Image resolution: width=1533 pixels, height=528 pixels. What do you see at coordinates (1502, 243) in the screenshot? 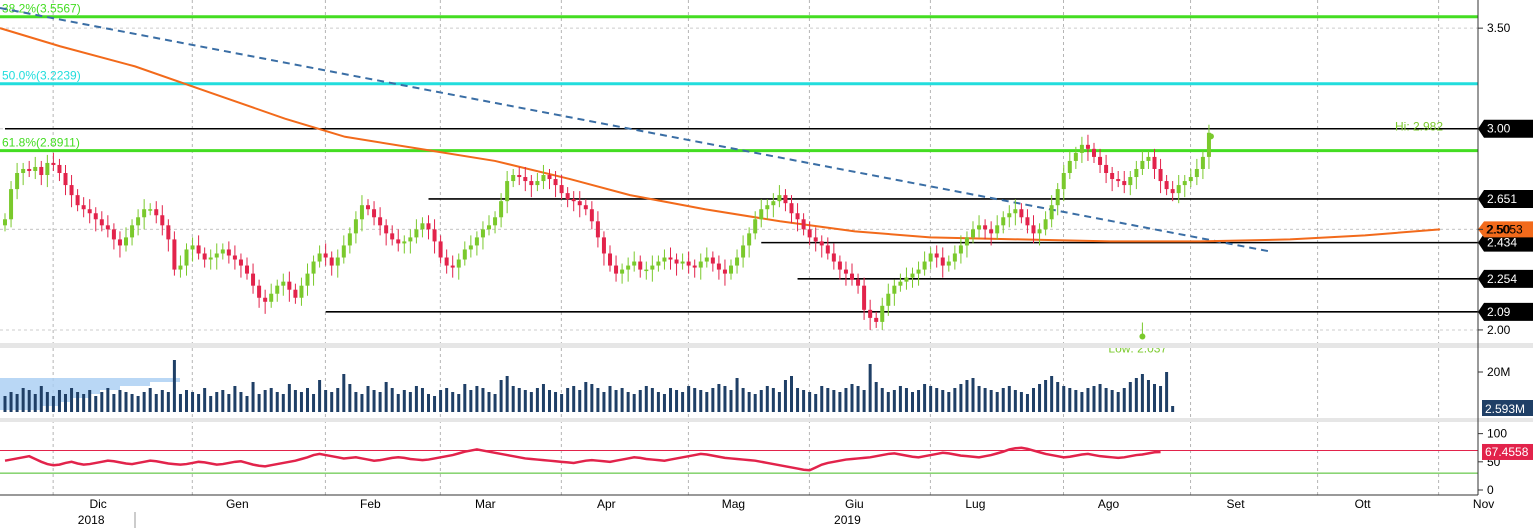
I see `level-label: 2.434` at bounding box center [1502, 243].